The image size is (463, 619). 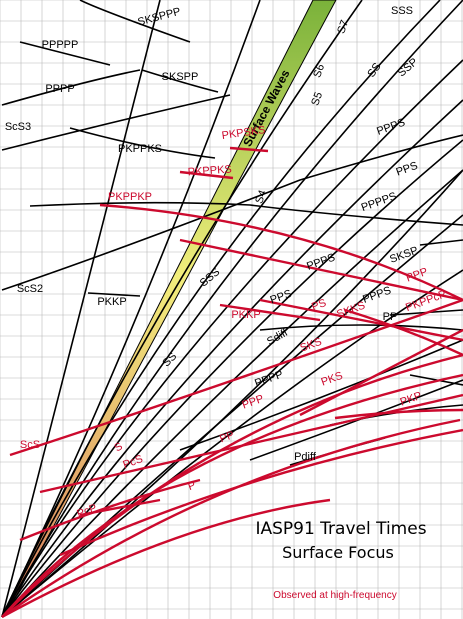 I want to click on phase-label-black: SKSPP, so click(x=180, y=77).